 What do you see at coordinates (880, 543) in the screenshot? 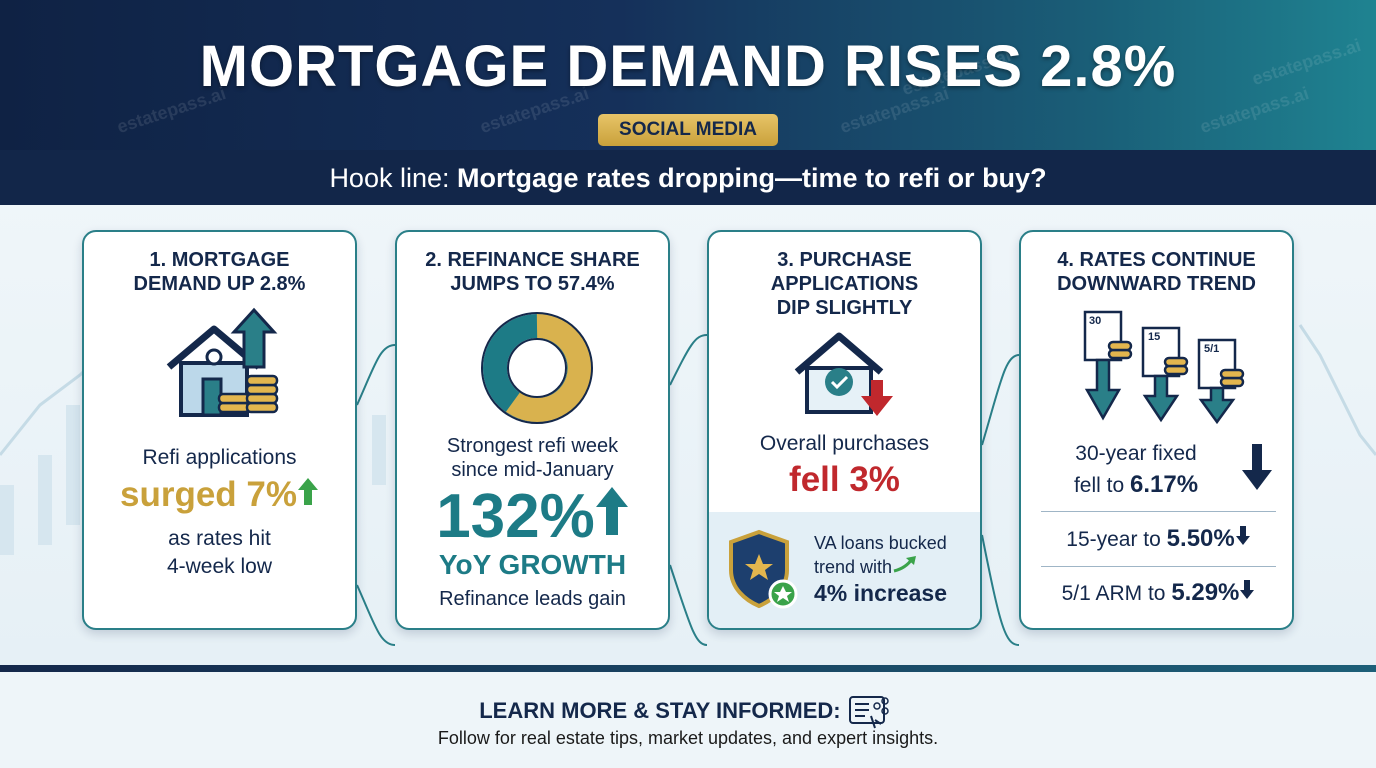
I see `callout-text: VA loans bucked` at bounding box center [880, 543].